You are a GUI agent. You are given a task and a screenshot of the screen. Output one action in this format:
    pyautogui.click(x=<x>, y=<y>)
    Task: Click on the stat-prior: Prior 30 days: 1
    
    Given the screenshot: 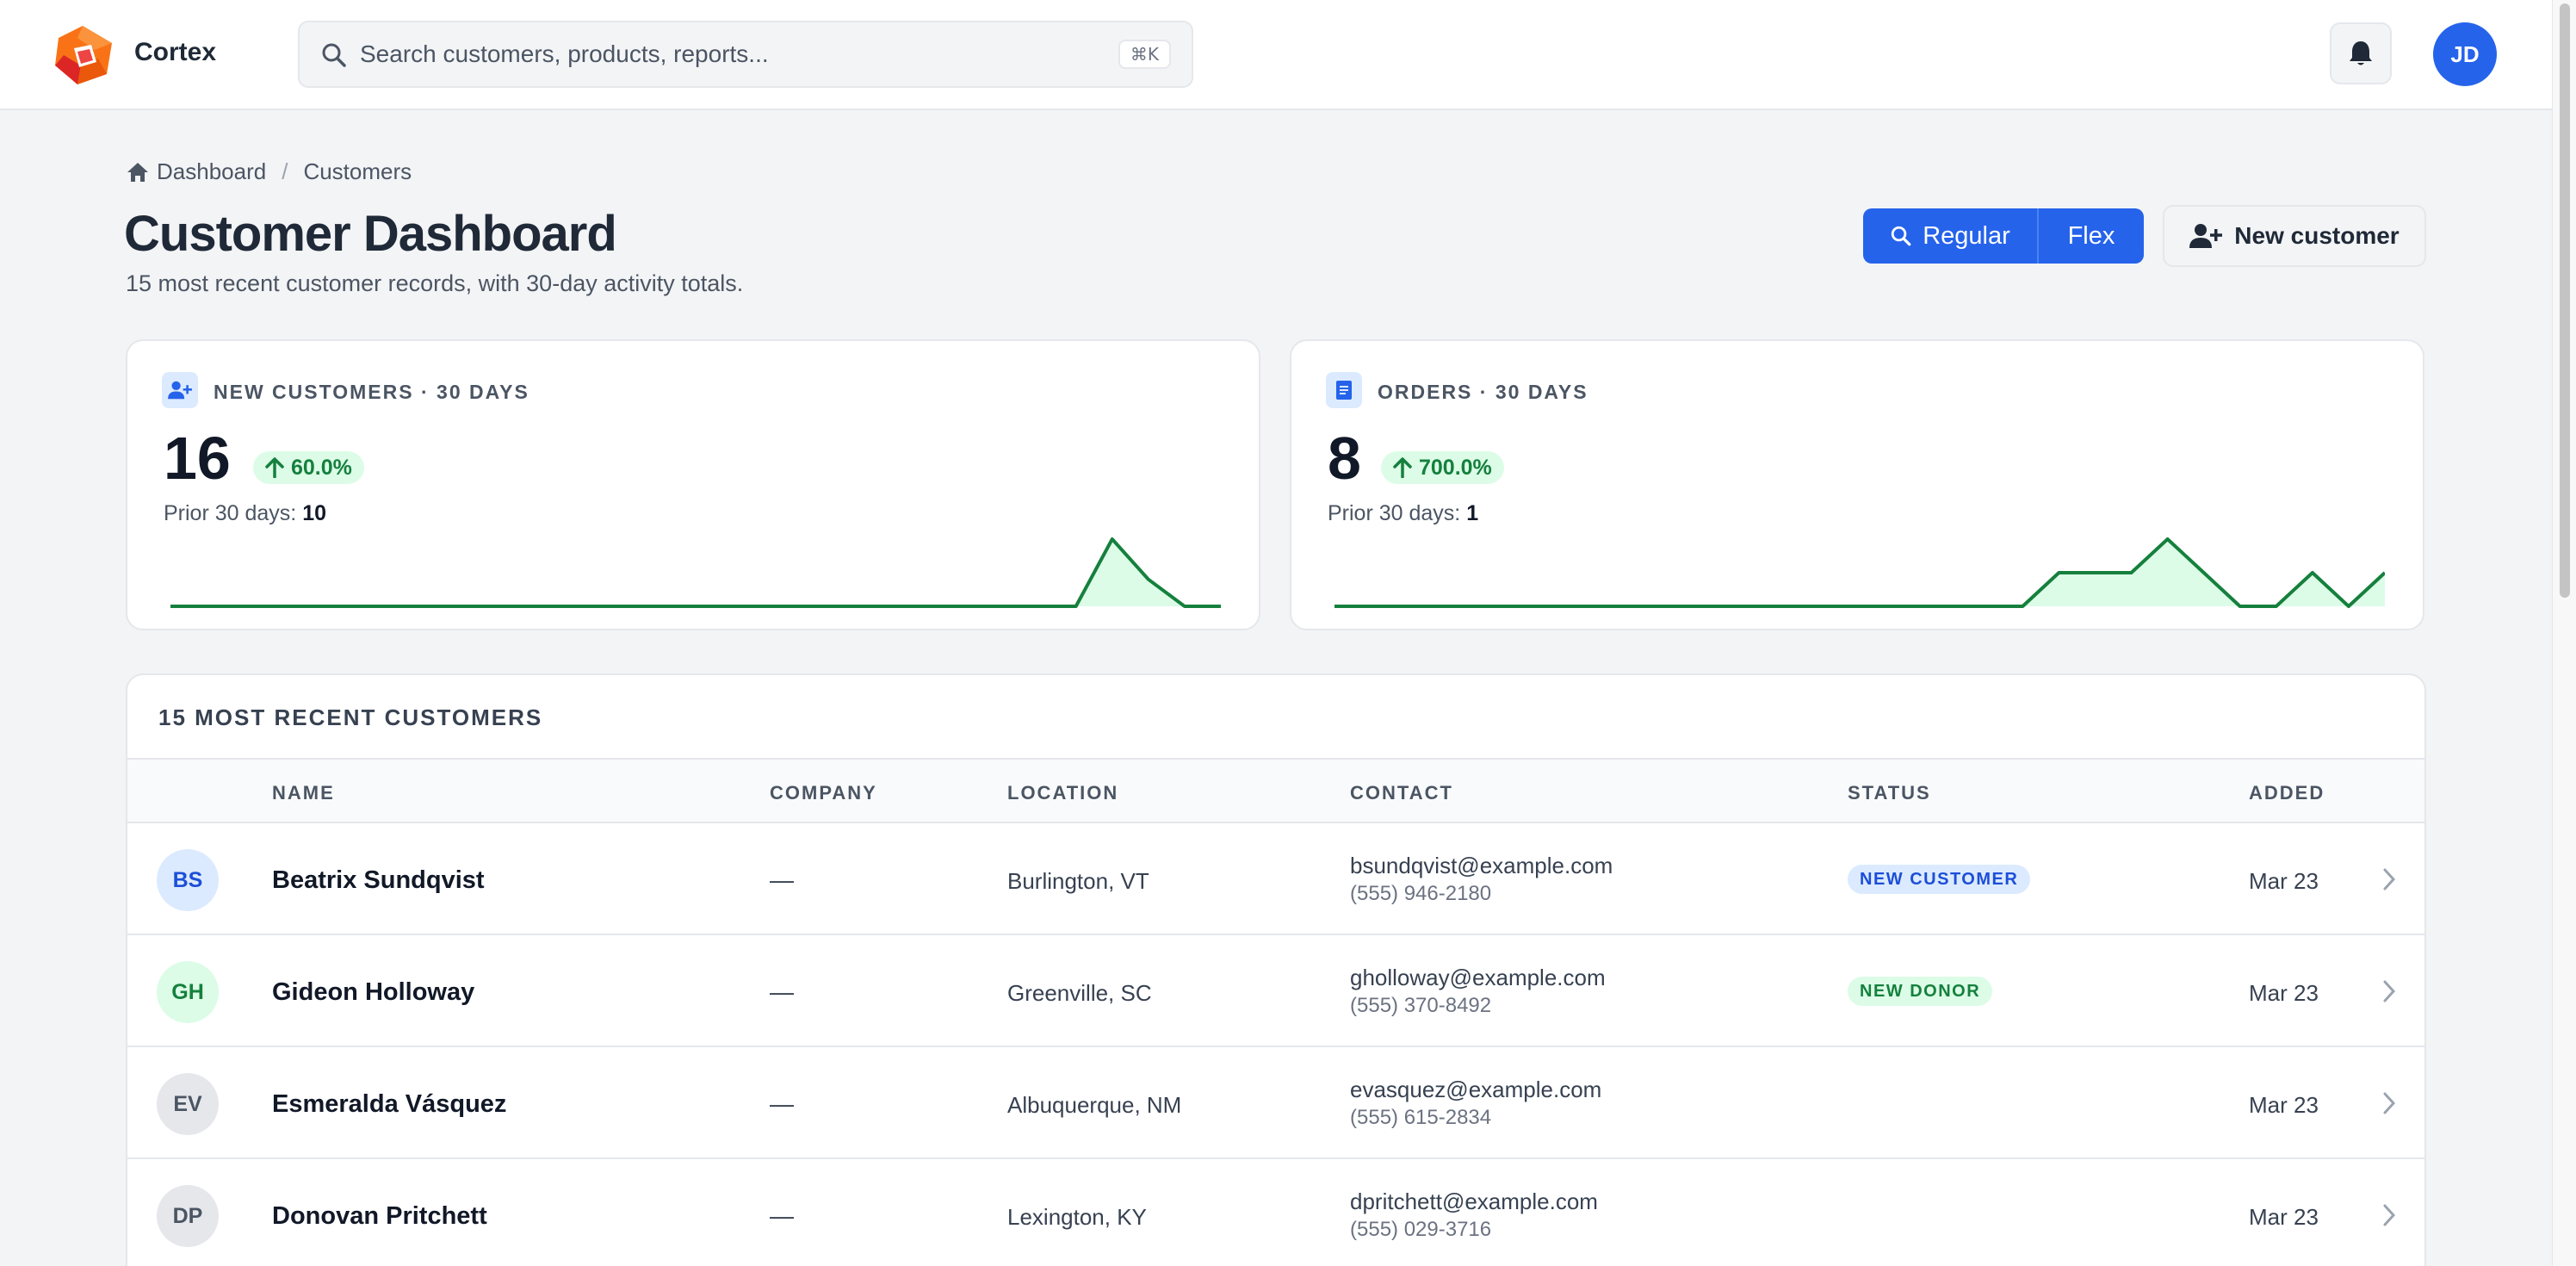 What is the action you would take?
    pyautogui.click(x=1403, y=514)
    